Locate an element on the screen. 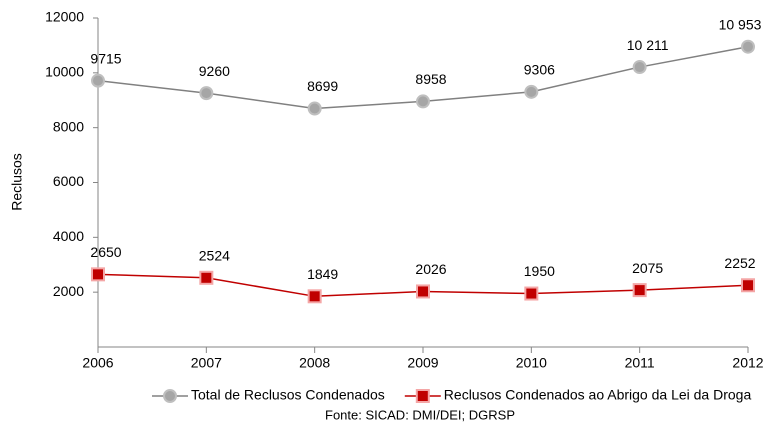  y-tick-label: 8000 is located at coordinates (68, 126).